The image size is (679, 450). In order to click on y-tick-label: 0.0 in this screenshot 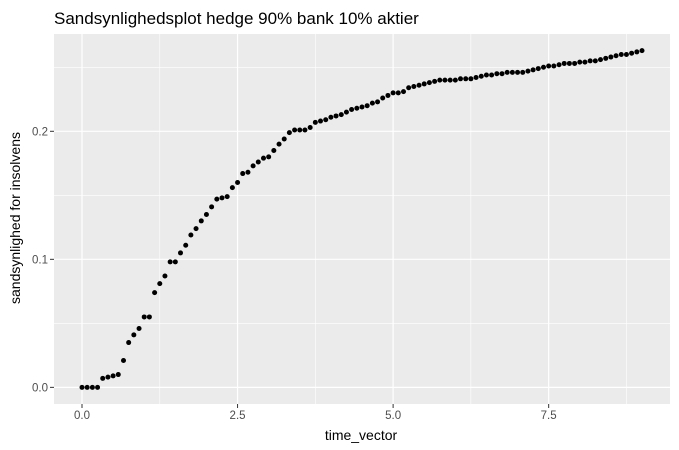, I will do `click(40, 388)`.